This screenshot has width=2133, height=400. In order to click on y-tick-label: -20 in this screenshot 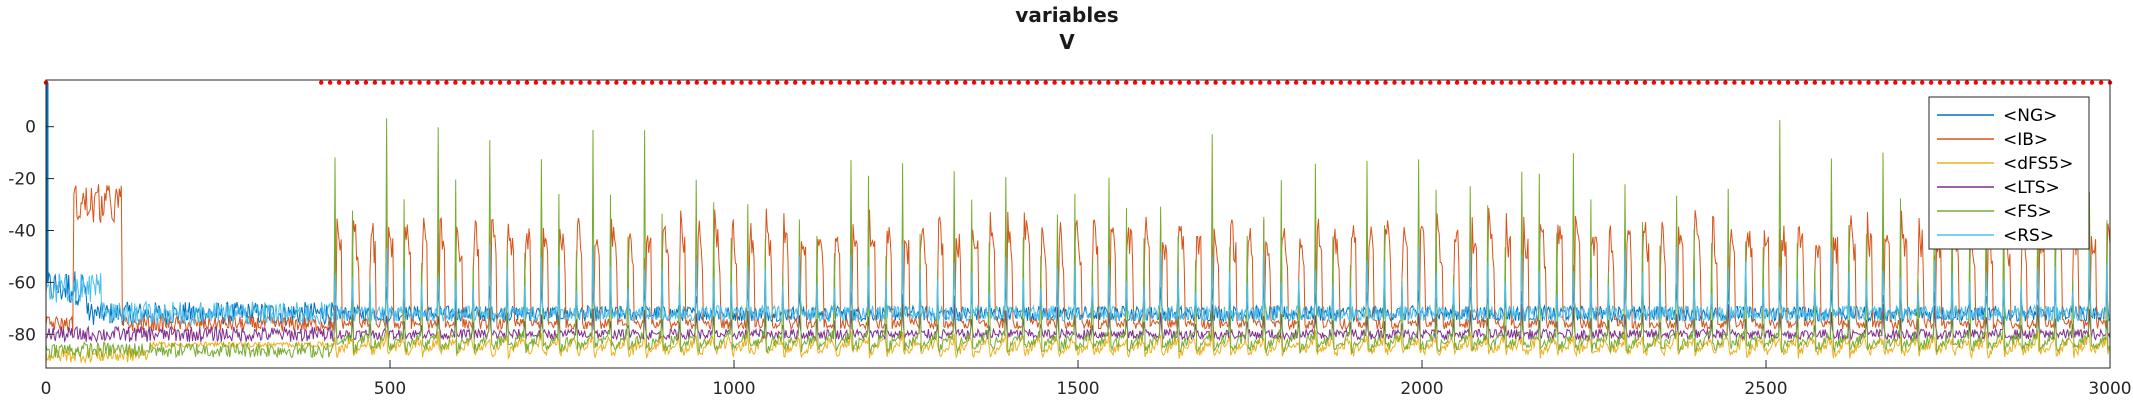, I will do `click(22, 180)`.